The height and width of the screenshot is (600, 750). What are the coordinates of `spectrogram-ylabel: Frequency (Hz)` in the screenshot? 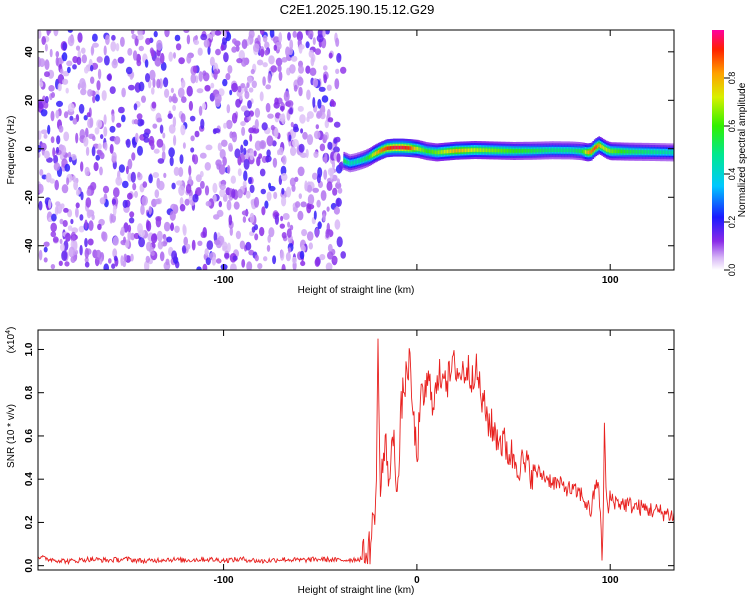 It's located at (11, 150).